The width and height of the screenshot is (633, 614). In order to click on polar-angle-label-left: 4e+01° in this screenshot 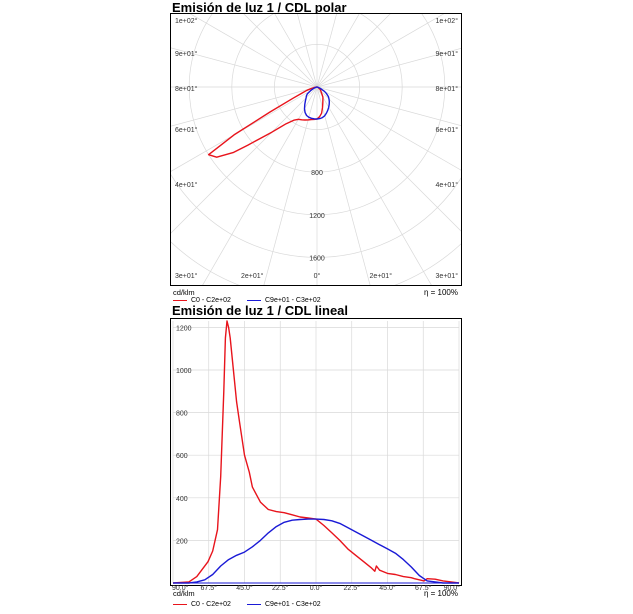, I will do `click(186, 185)`.